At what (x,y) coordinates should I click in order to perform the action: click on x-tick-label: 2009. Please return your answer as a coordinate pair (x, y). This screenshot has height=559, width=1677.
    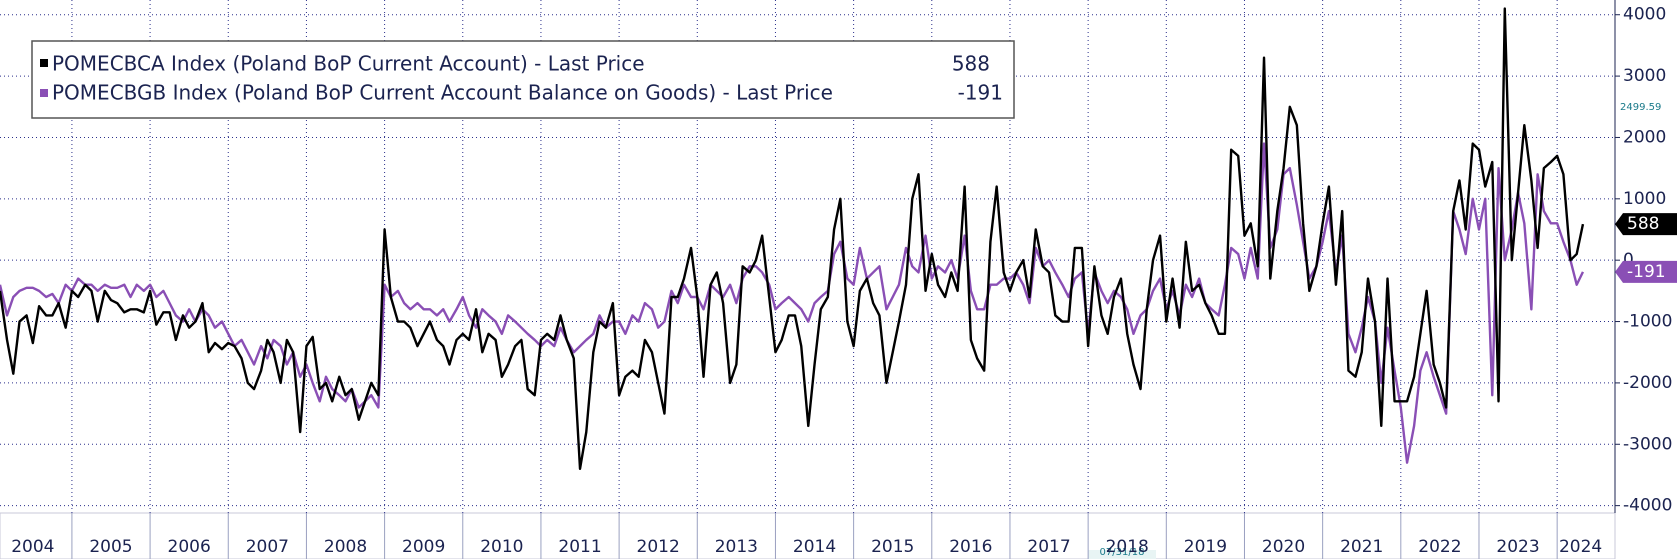
    Looking at the image, I should click on (423, 547).